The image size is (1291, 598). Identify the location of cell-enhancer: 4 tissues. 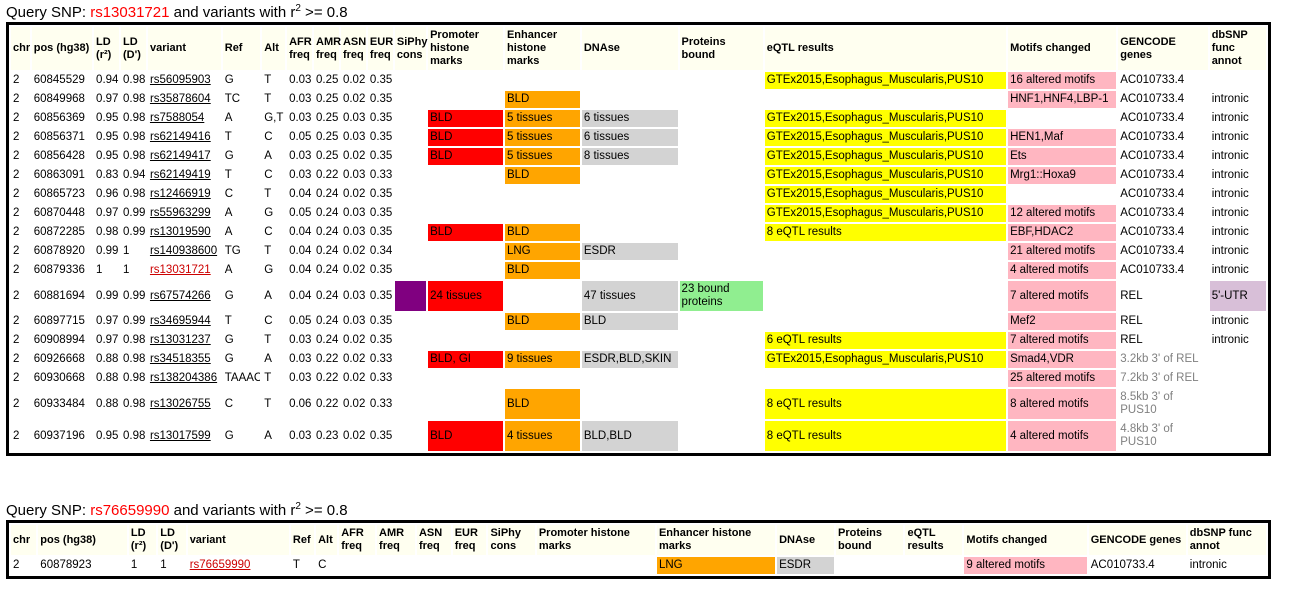
(542, 436).